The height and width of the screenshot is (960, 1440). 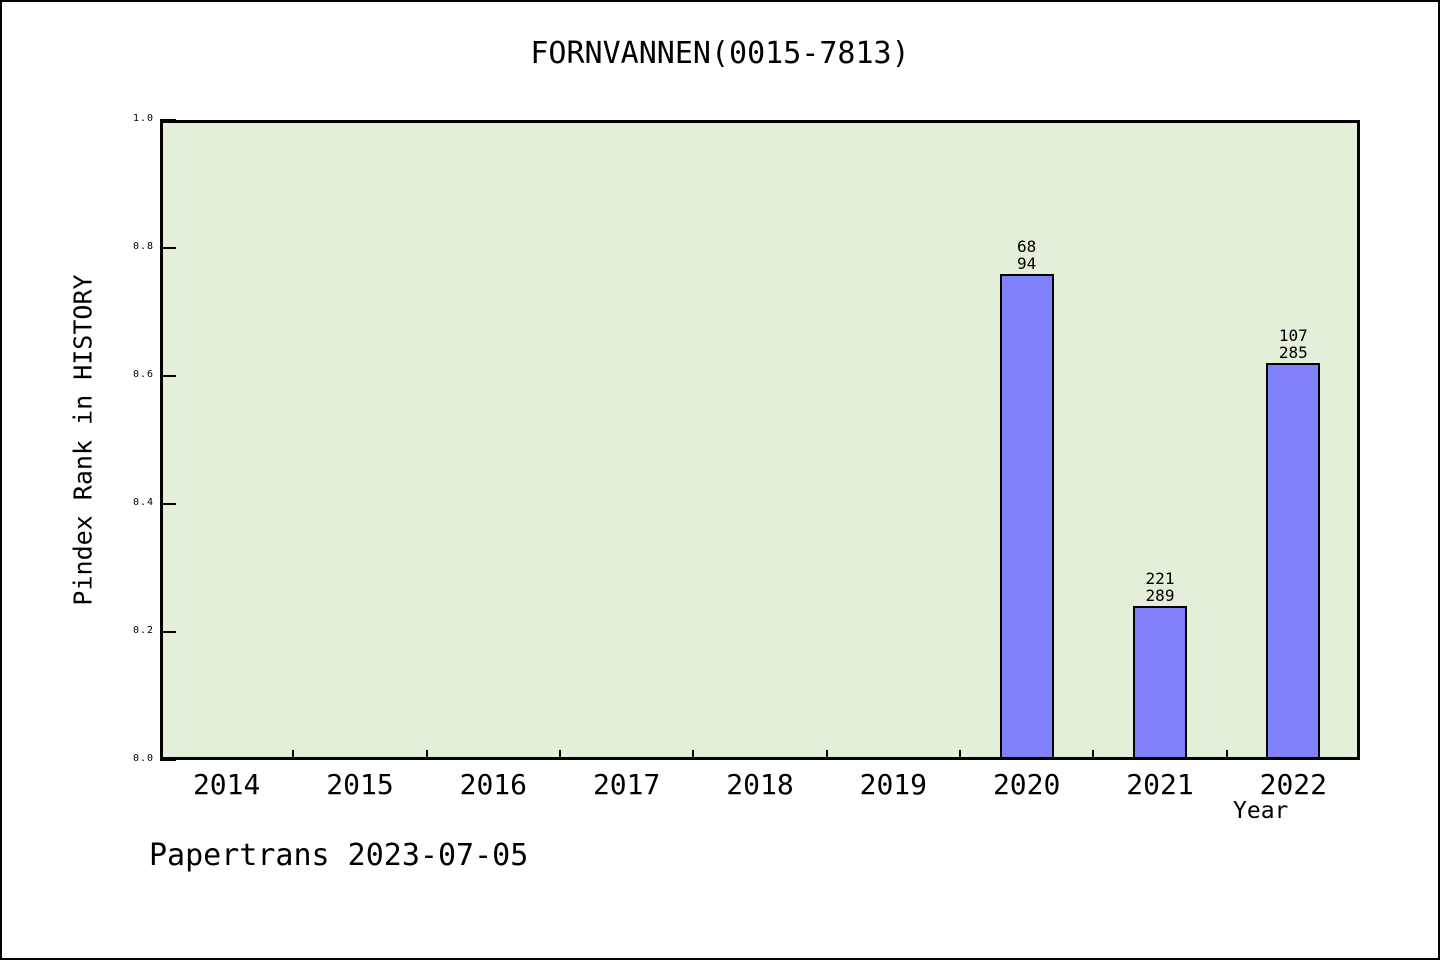 What do you see at coordinates (1261, 811) in the screenshot?
I see `x-axis-label: Year` at bounding box center [1261, 811].